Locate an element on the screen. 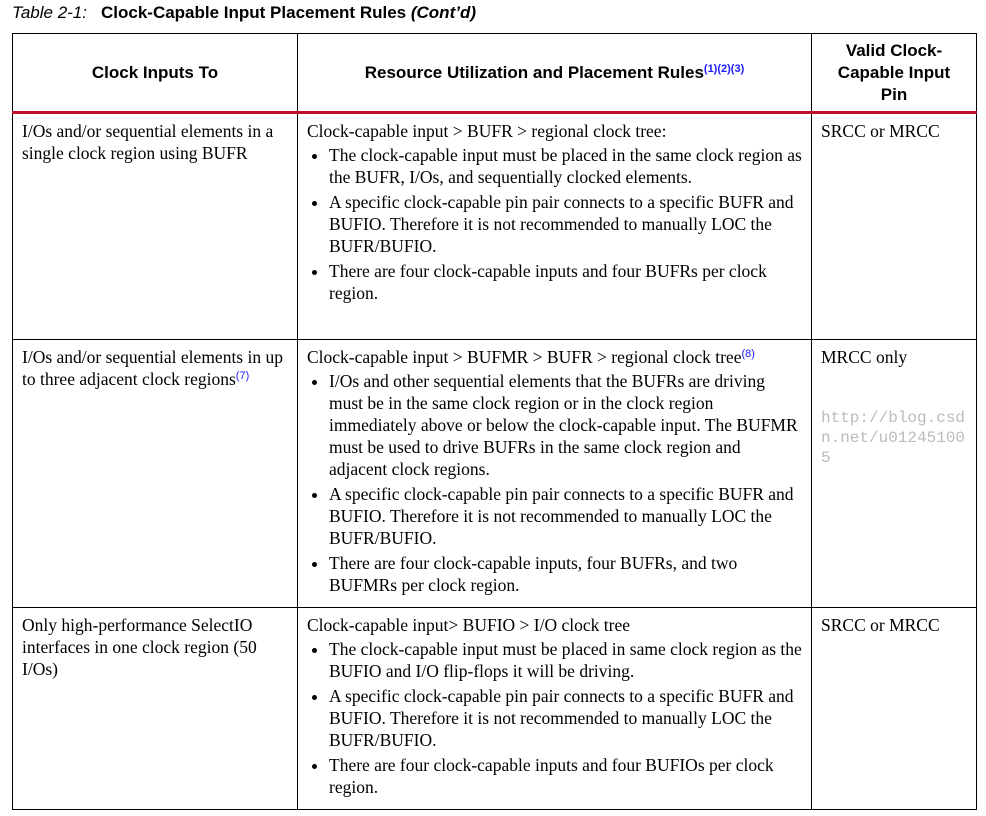  footnote-ref: (1)(2)(3) is located at coordinates (724, 68).